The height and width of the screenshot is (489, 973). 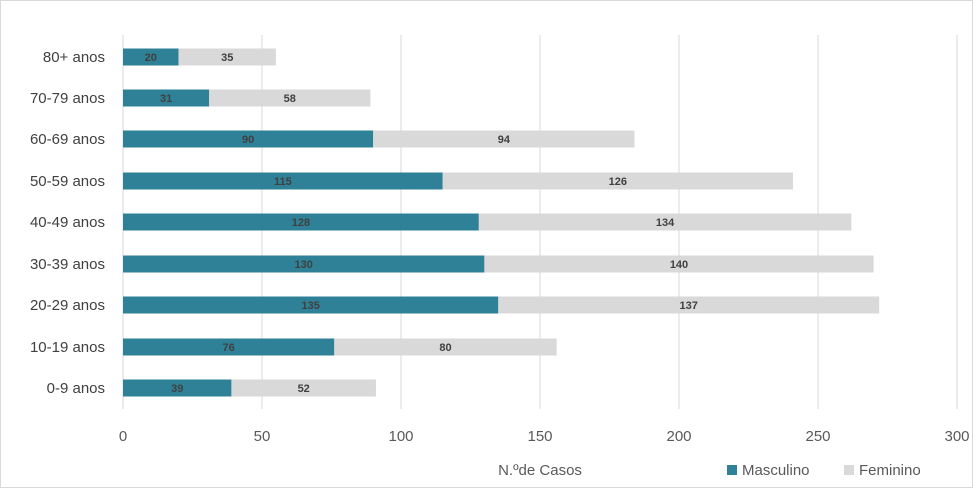 I want to click on data-label: 76, so click(x=229, y=348).